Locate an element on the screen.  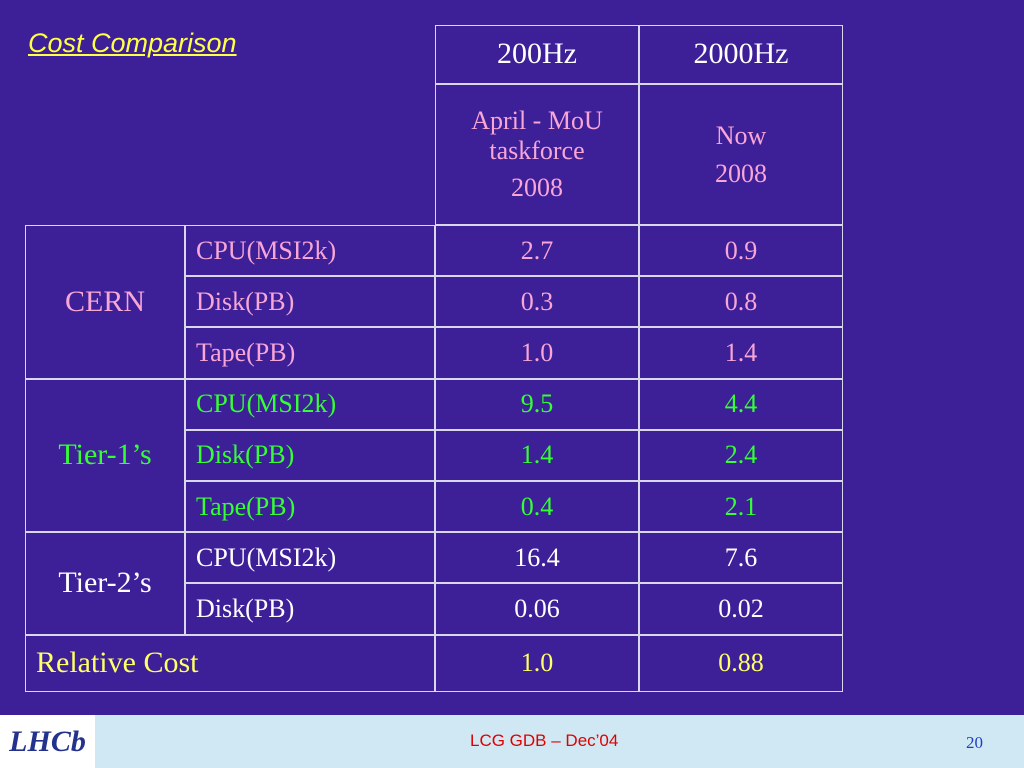
value-text: 0.3 is located at coordinates (537, 301).